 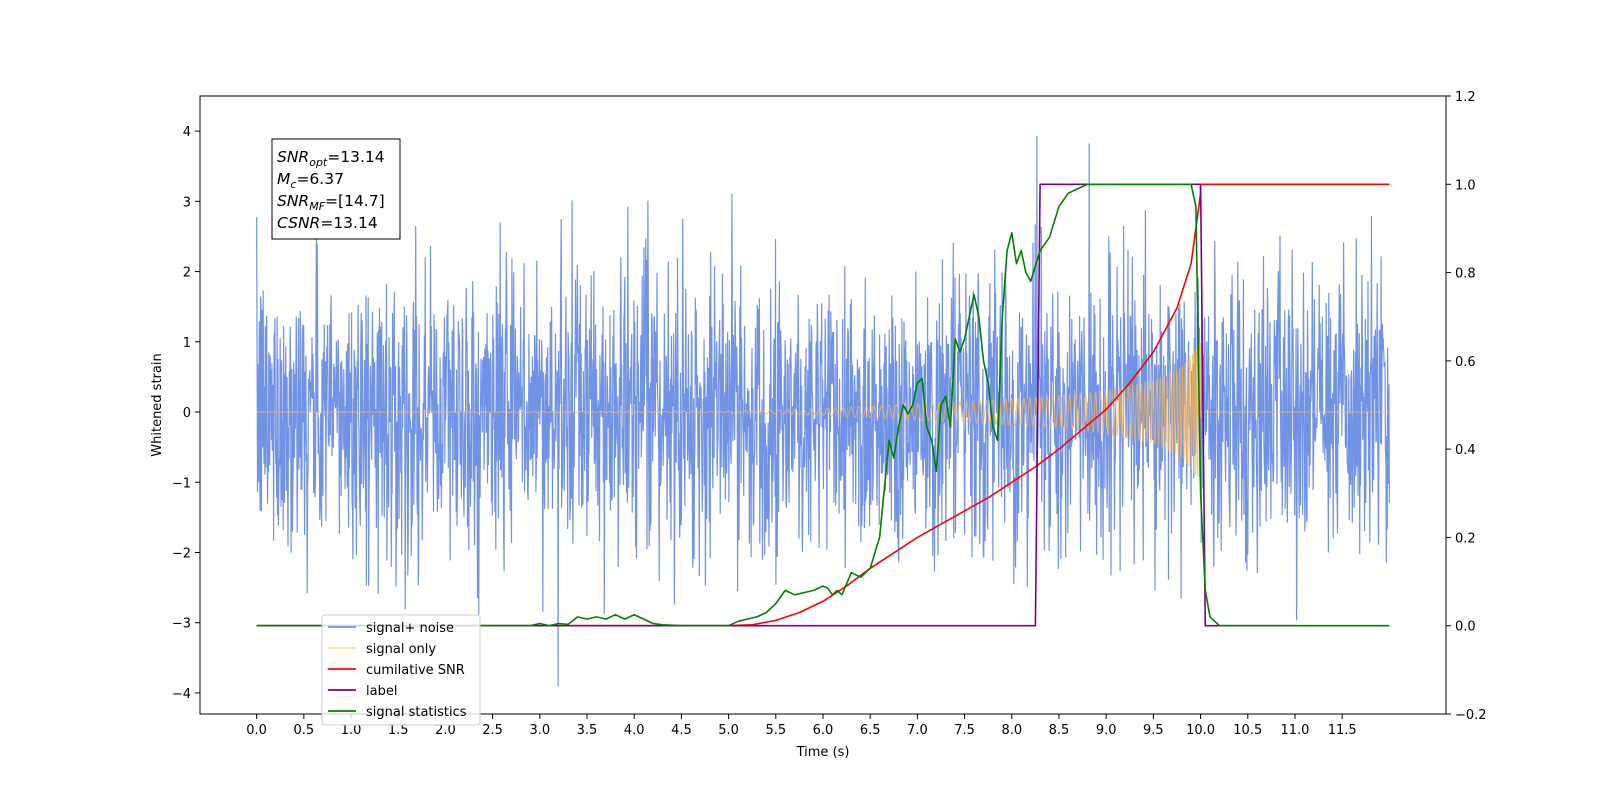 I want to click on y2-tick-label: 0.4, so click(x=1465, y=450).